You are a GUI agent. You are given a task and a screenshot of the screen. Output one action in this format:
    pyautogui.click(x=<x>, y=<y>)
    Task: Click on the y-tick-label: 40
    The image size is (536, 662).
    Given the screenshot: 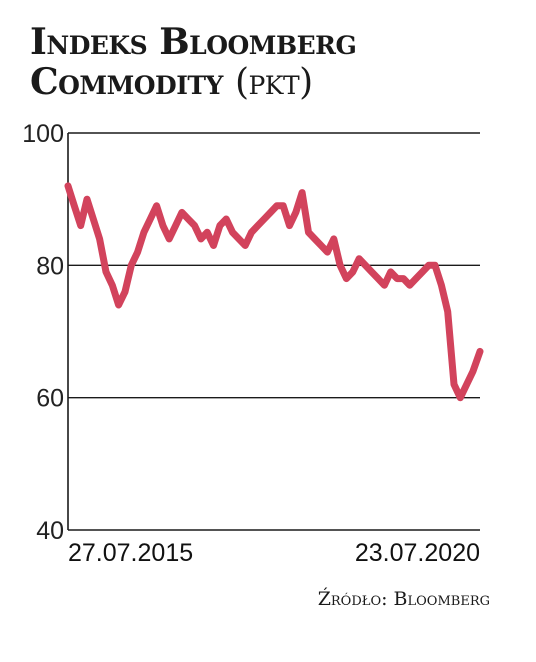 What is the action you would take?
    pyautogui.click(x=50, y=531)
    